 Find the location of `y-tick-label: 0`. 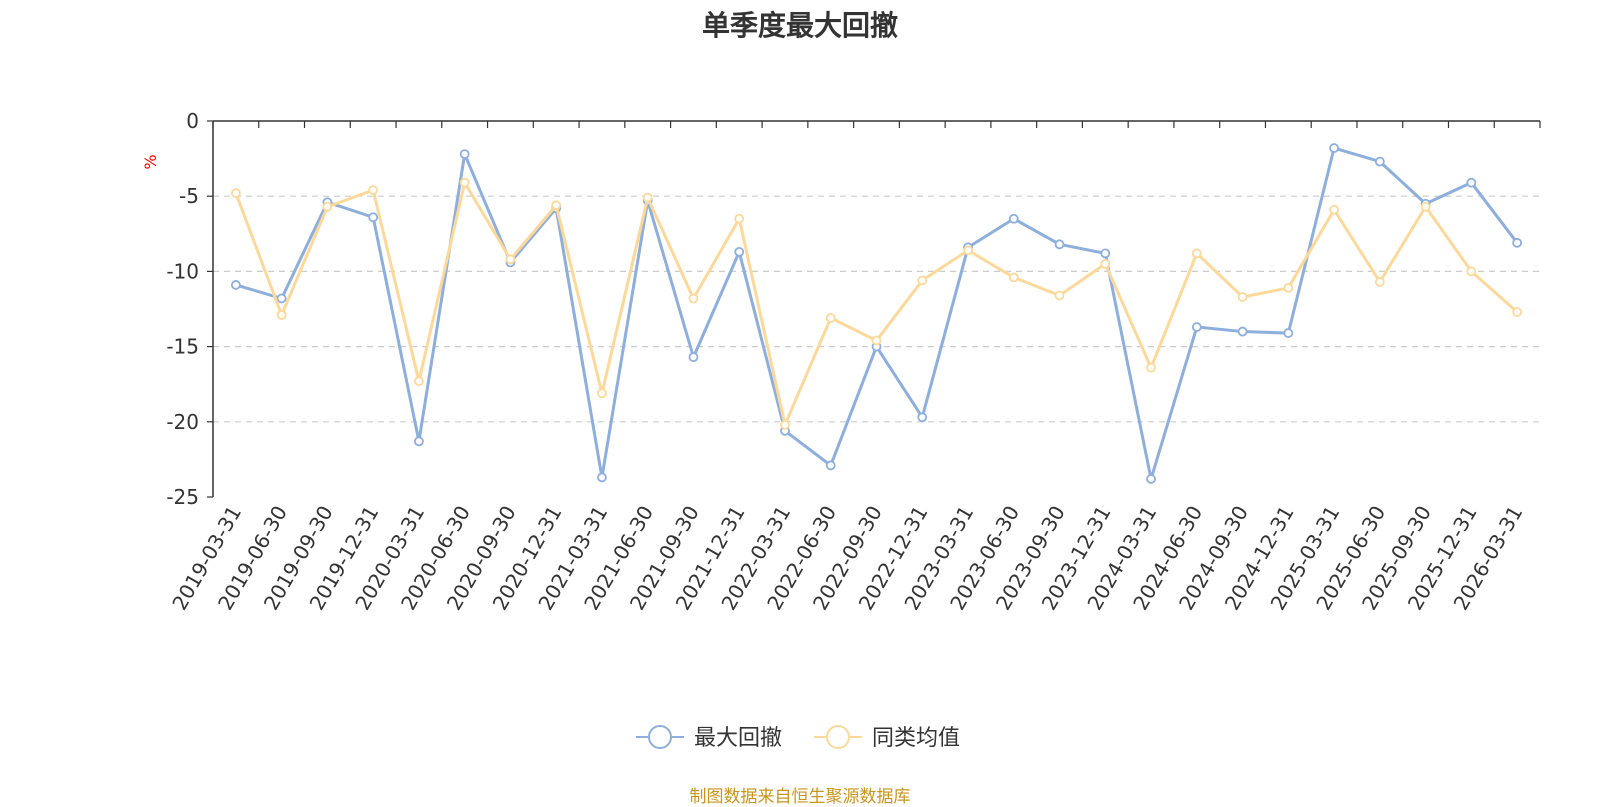

y-tick-label: 0 is located at coordinates (192, 121).